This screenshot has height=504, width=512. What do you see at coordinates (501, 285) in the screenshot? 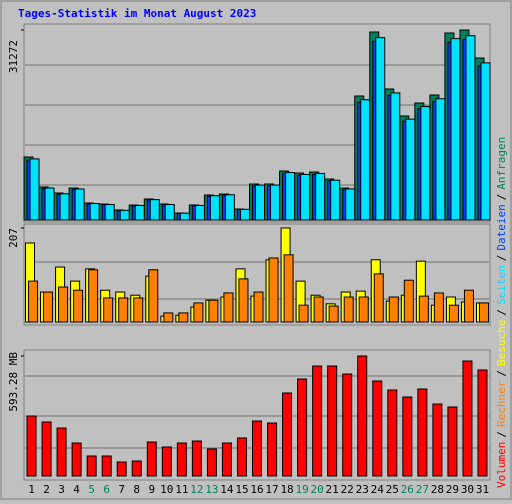
I see `legend-entry: Seiten` at bounding box center [501, 285].